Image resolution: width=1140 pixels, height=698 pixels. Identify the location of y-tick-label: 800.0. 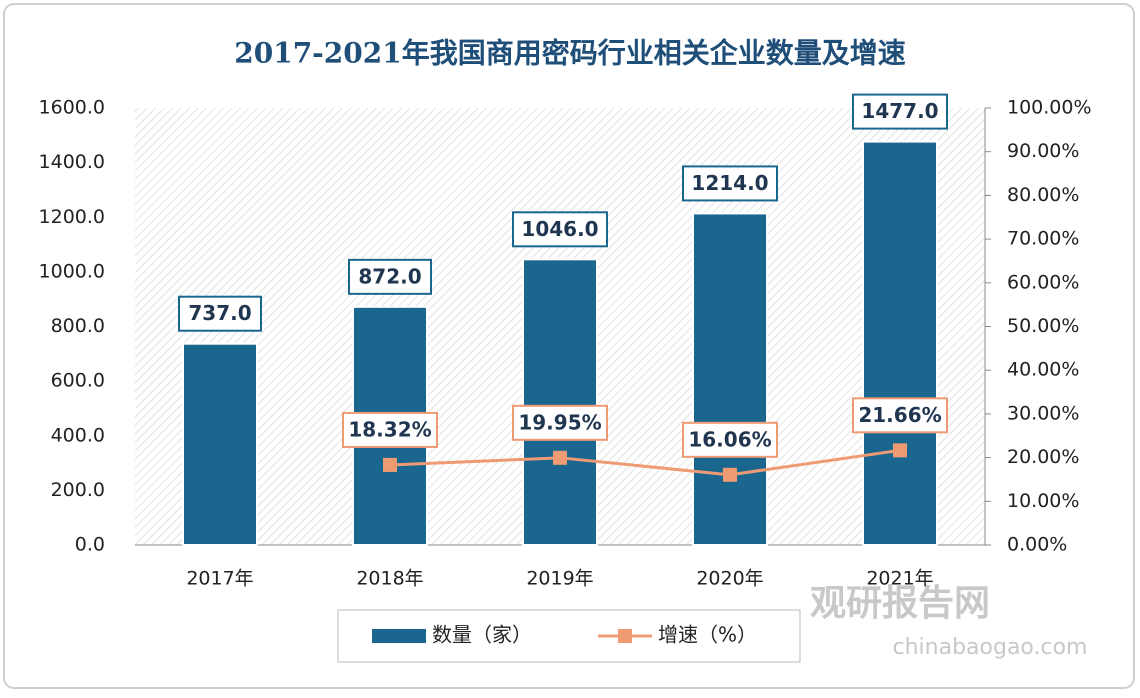
(78, 326).